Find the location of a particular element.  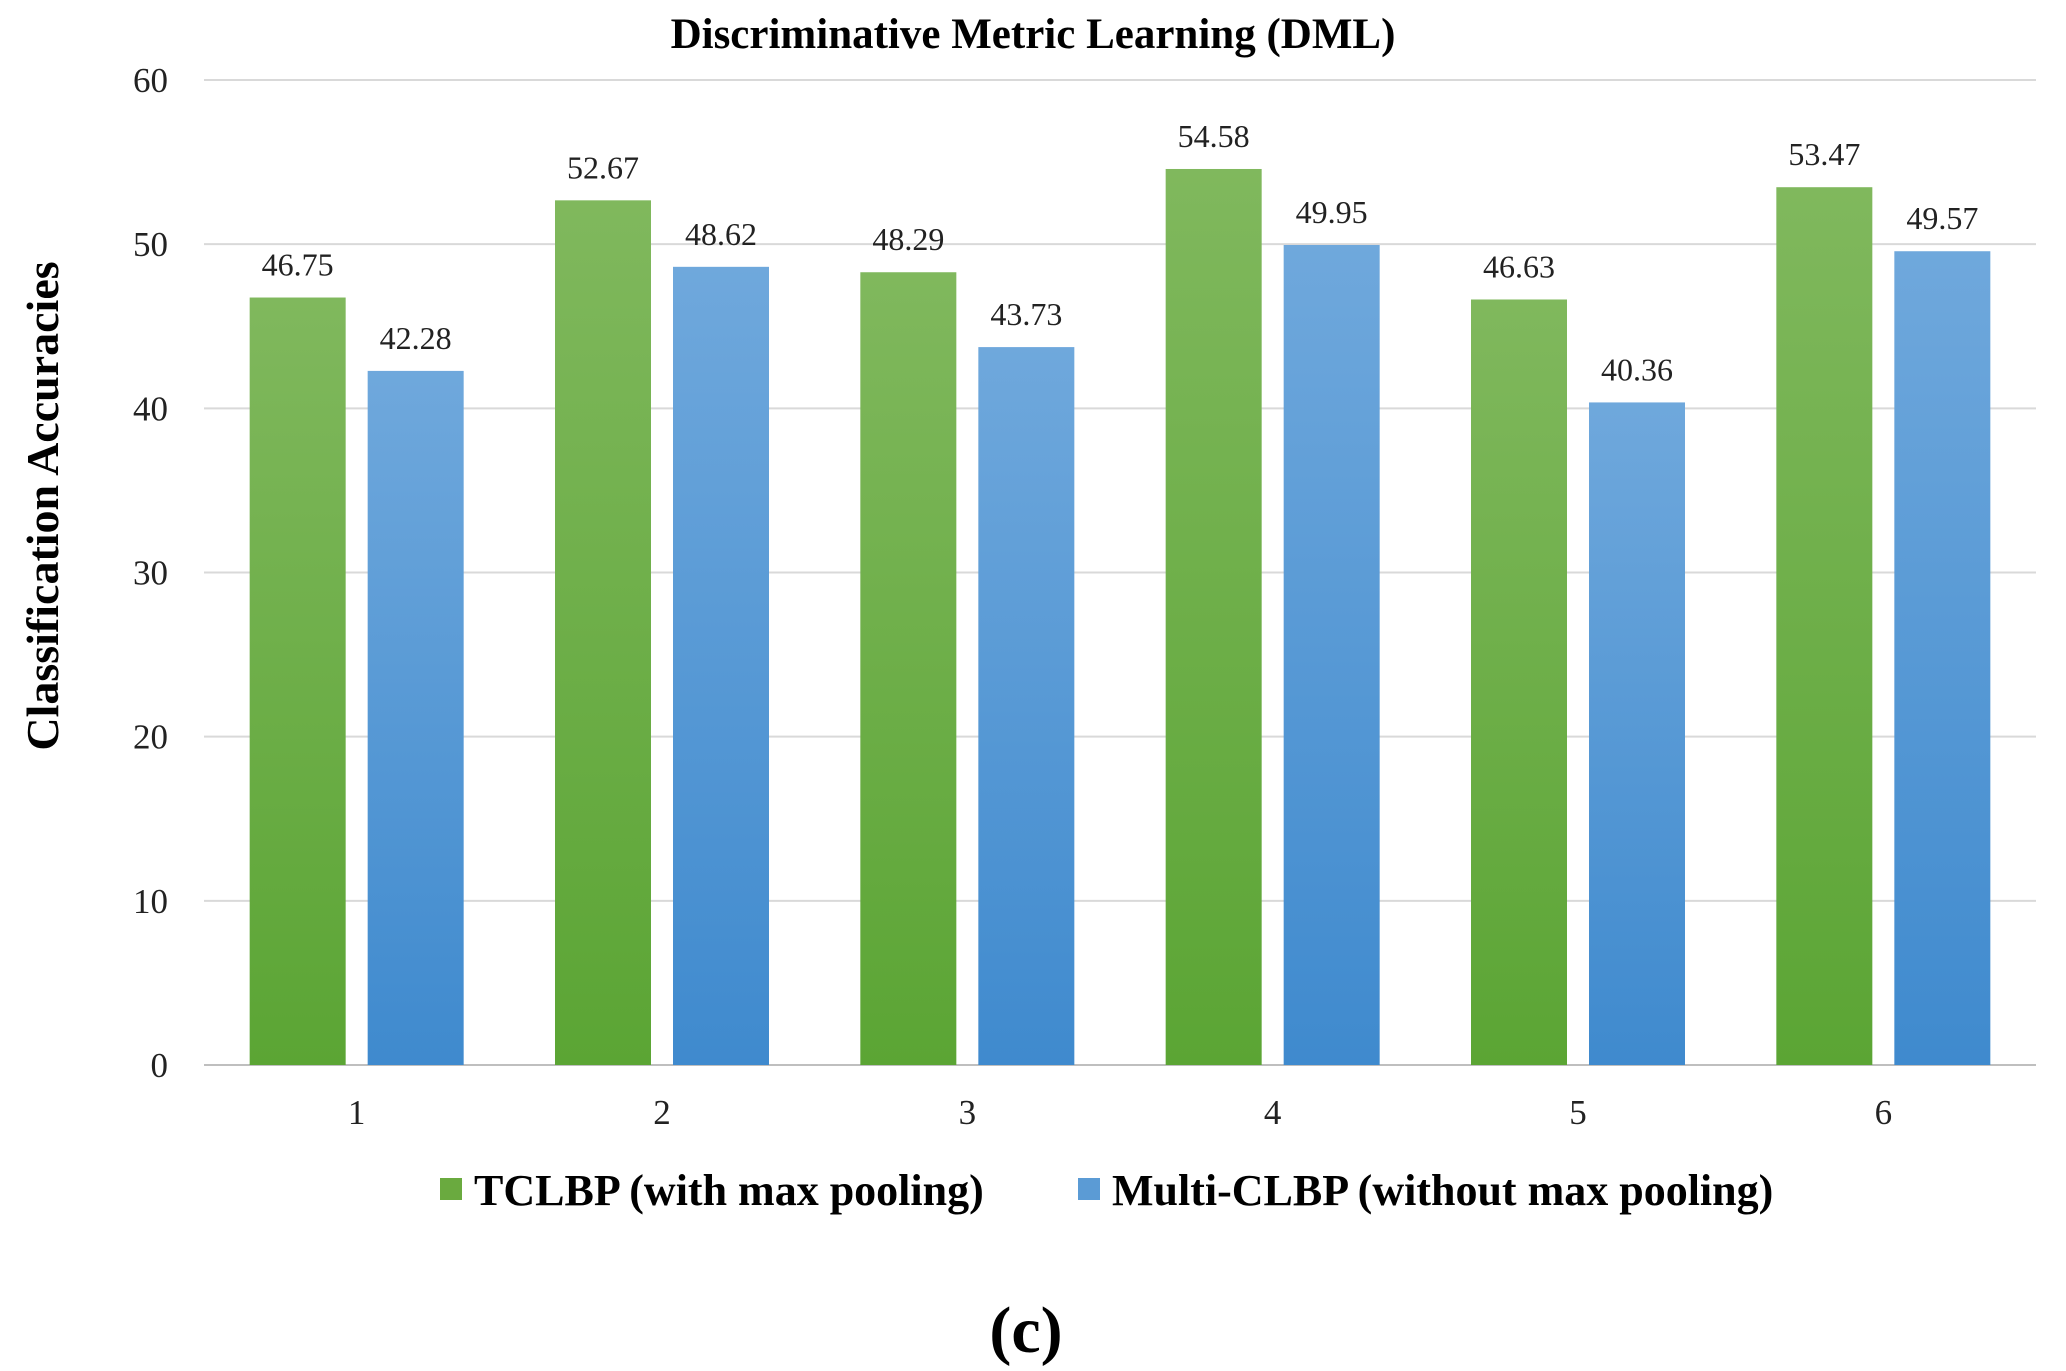

data-label-tclbp-4: 54.58 is located at coordinates (1214, 136).